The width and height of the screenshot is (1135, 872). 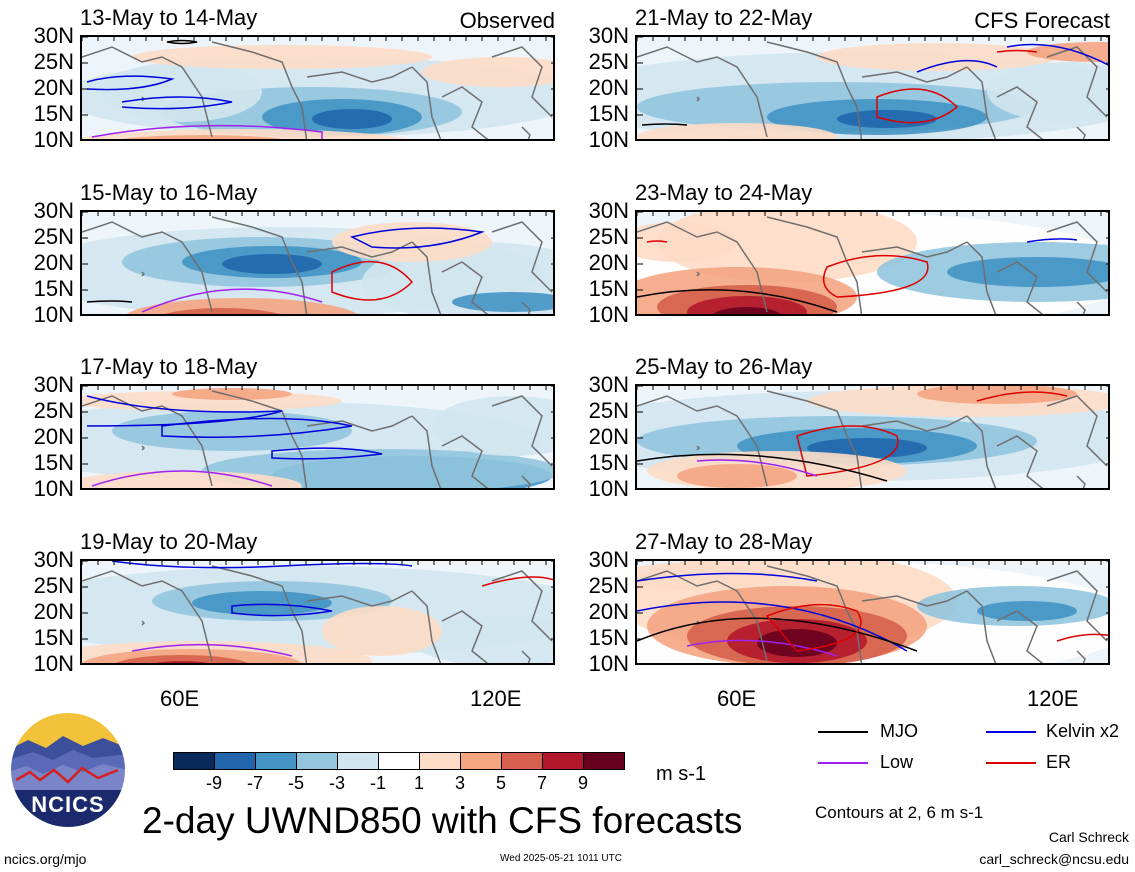 What do you see at coordinates (843, 732) in the screenshot?
I see `legend-line-mjo` at bounding box center [843, 732].